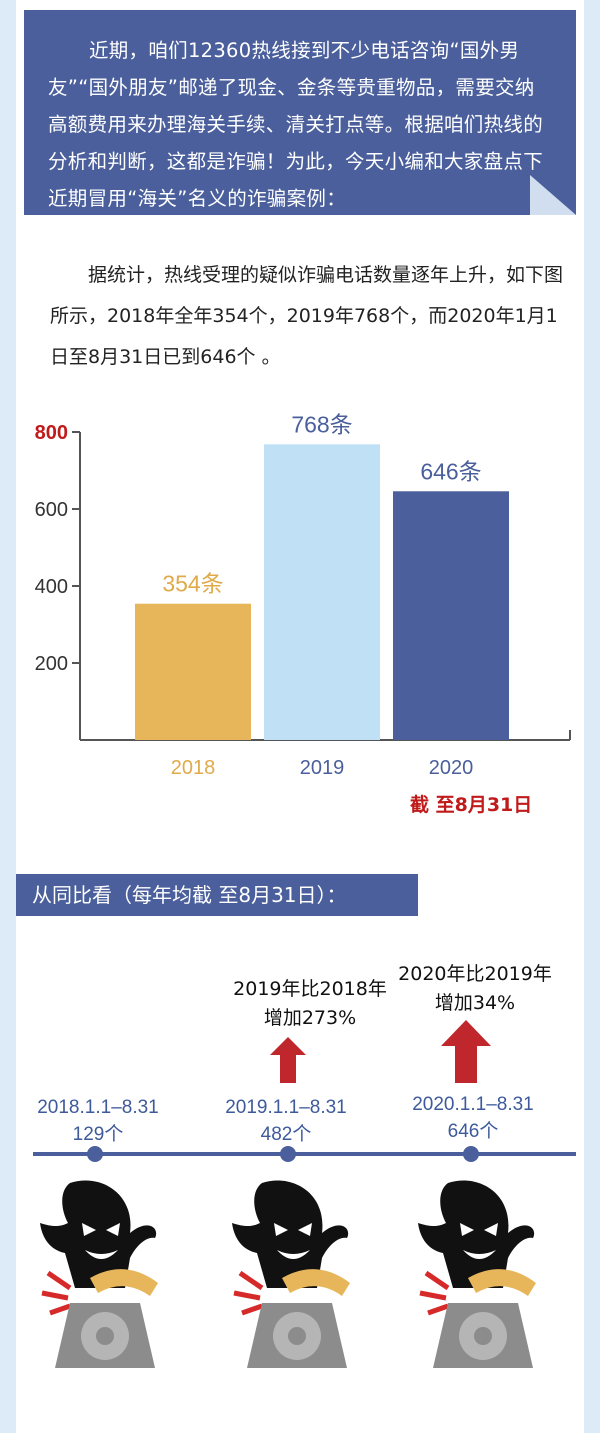  I want to click on timeline-2018-count: 129个, so click(98, 1134).